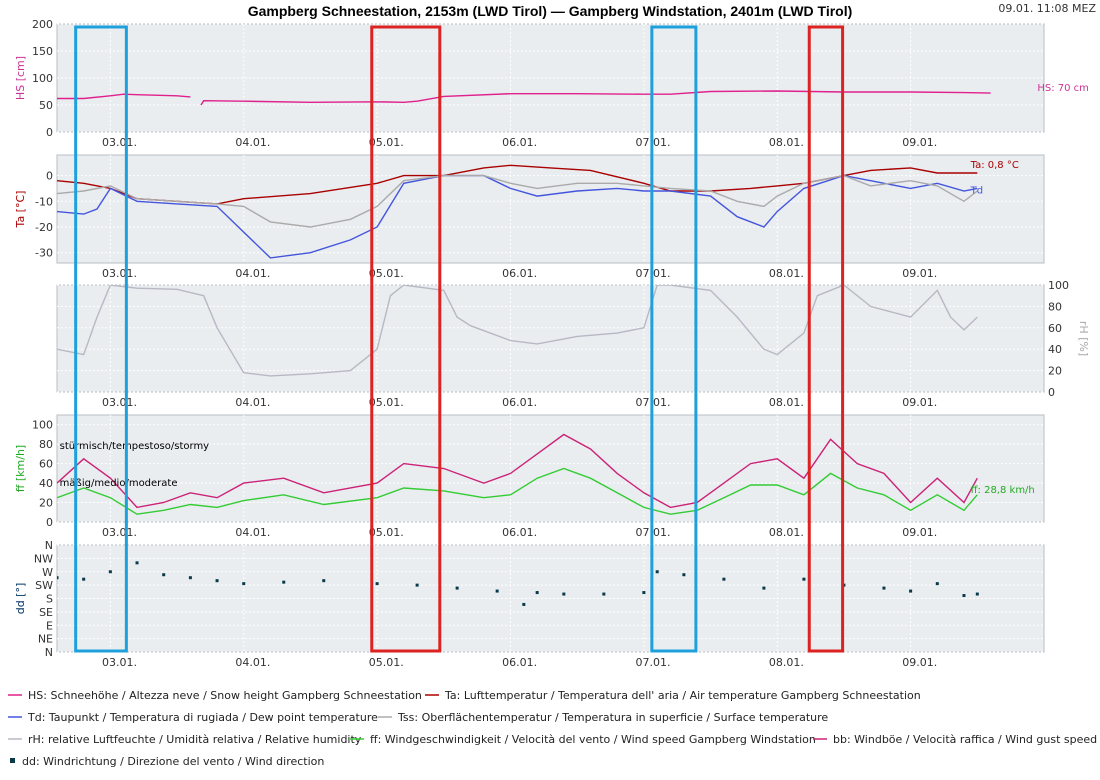  I want to click on annotation: ff: 28,8 km/h, so click(1003, 490).